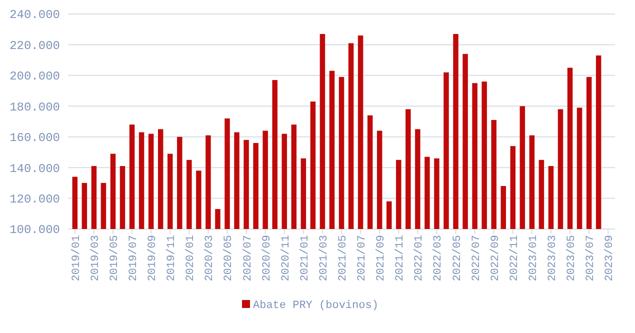  What do you see at coordinates (210, 258) in the screenshot?
I see `x-tick-label: 2020/03` at bounding box center [210, 258].